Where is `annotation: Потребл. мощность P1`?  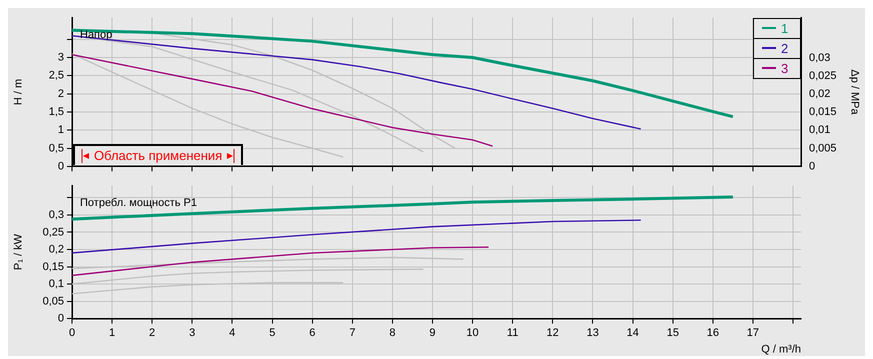 annotation: Потребл. мощность P1 is located at coordinates (138, 203).